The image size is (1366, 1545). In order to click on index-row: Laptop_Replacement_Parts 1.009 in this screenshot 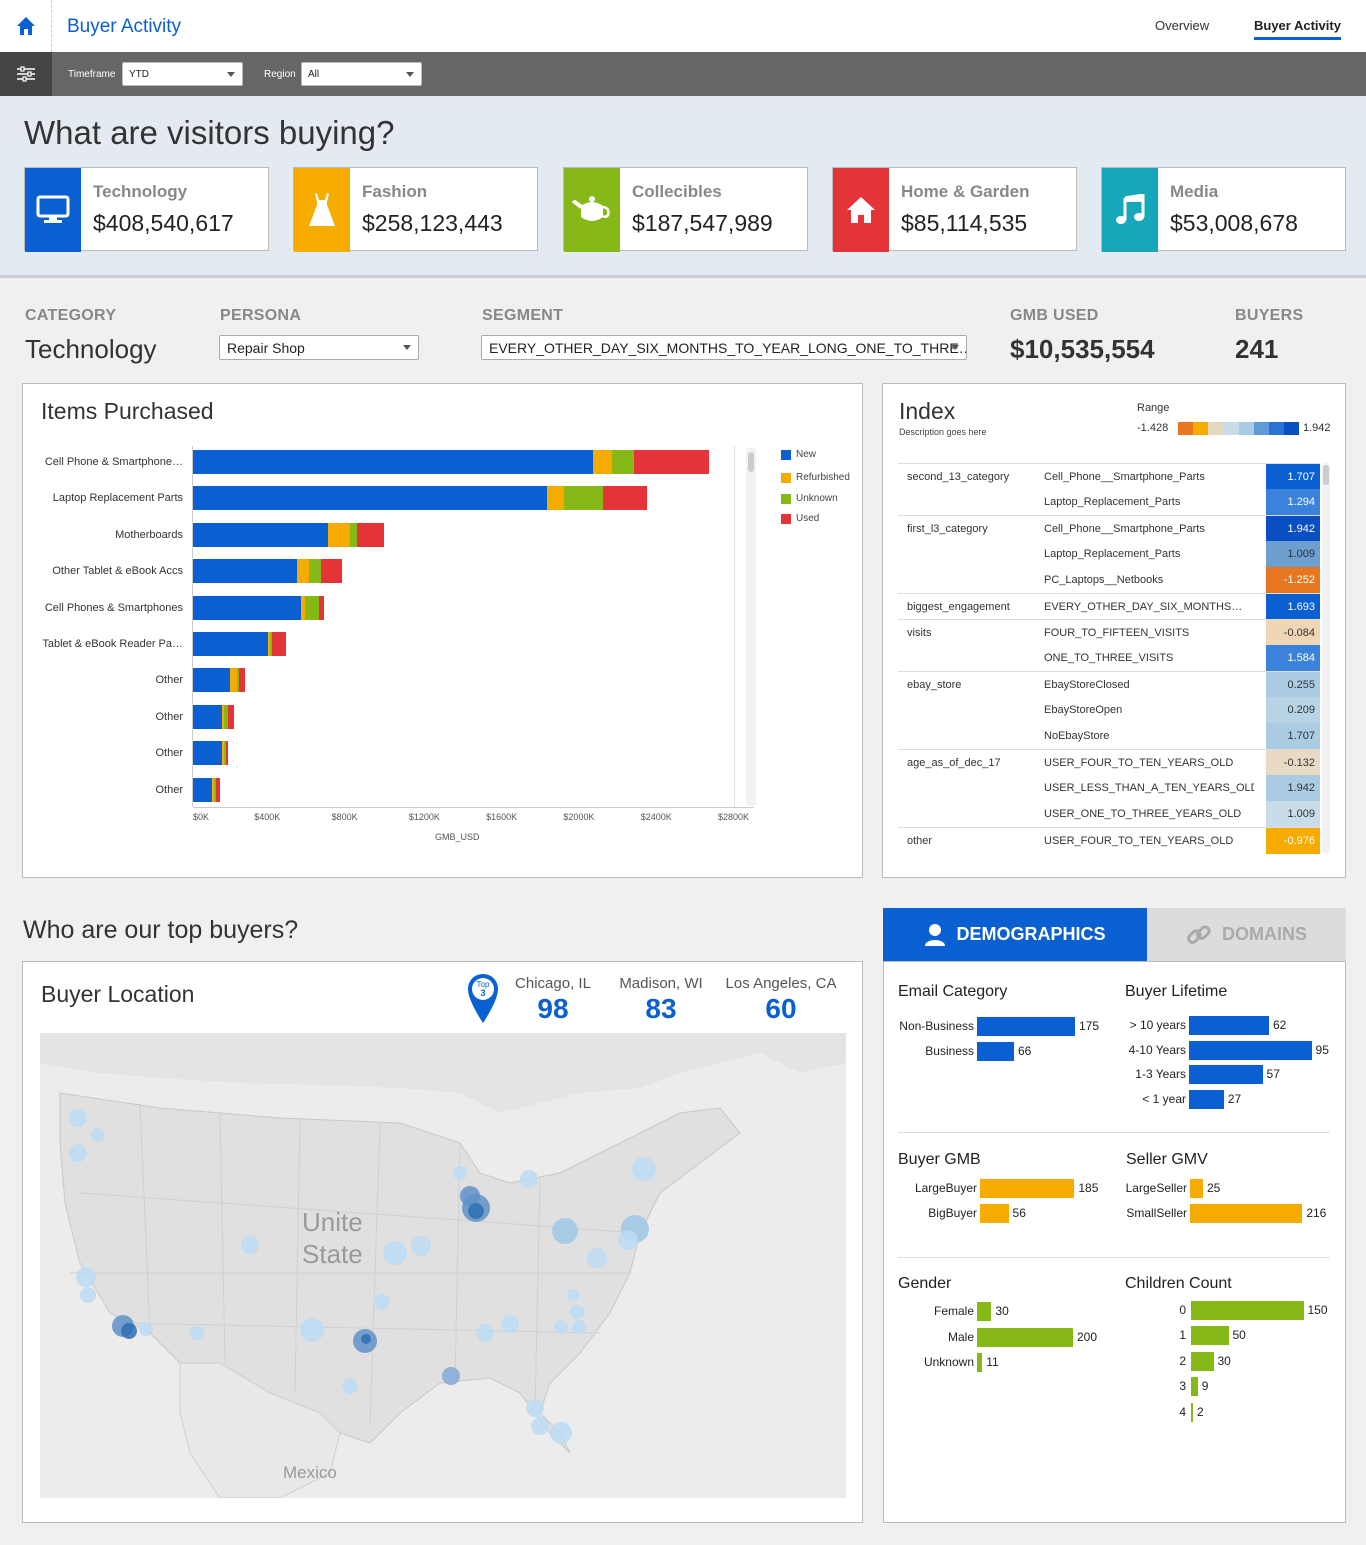, I will do `click(1109, 554)`.